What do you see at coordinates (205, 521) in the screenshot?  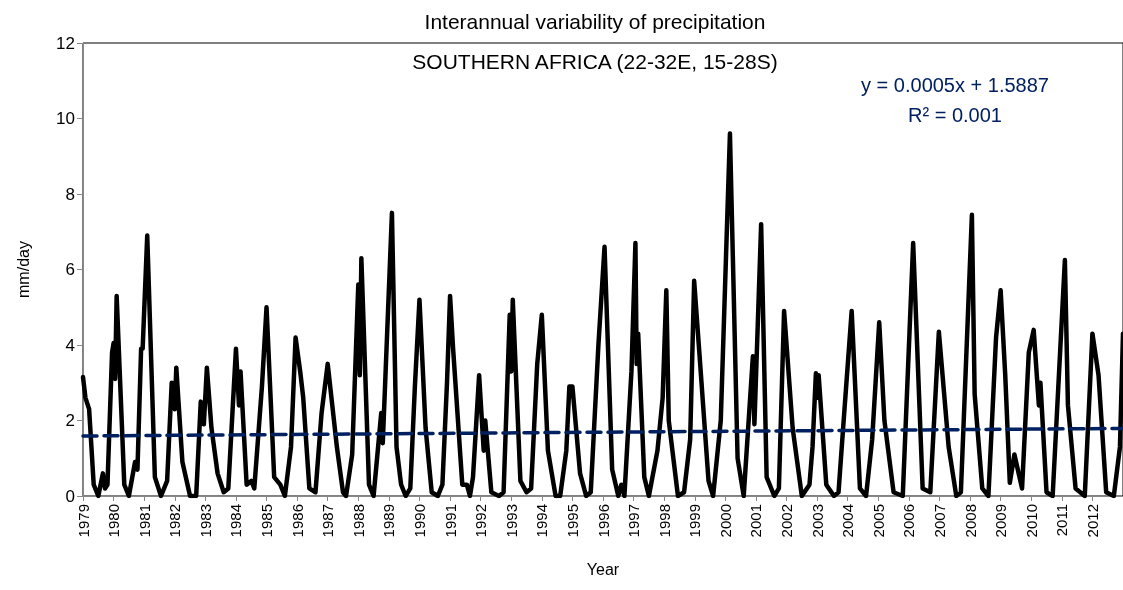 I see `x-tick-label: 1983` at bounding box center [205, 521].